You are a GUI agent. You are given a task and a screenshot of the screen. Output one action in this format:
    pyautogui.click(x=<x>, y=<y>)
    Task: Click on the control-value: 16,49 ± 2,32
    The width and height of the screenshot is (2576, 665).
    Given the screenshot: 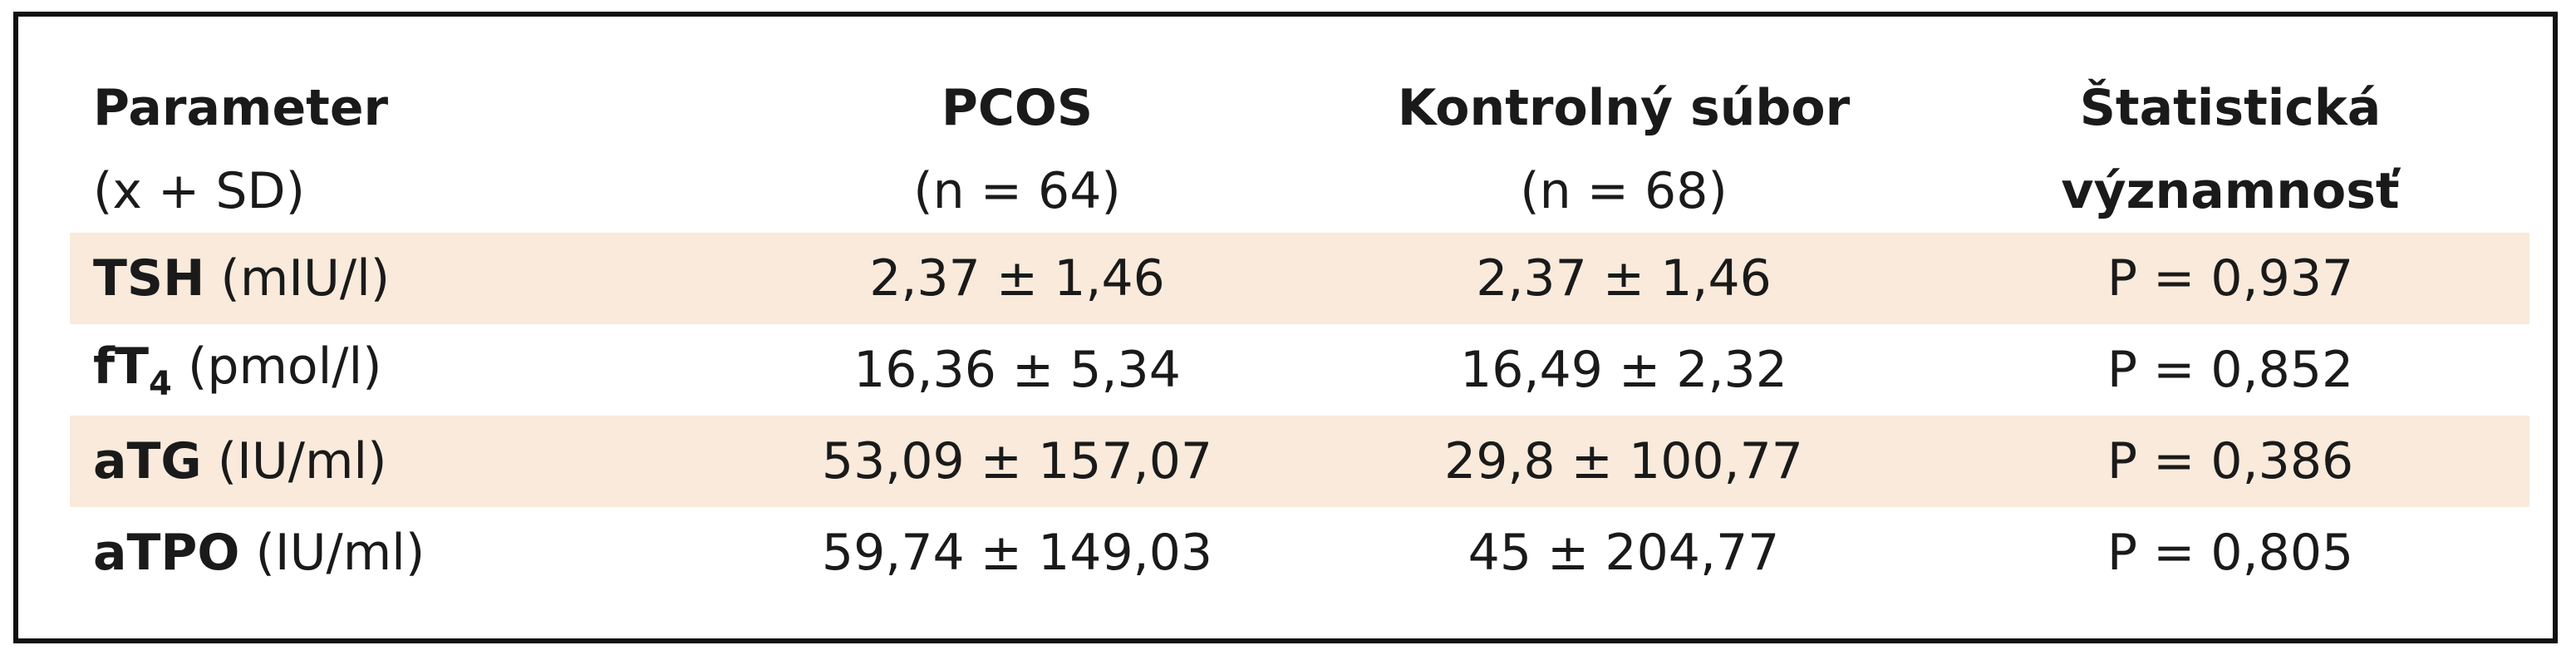 What is the action you would take?
    pyautogui.click(x=1624, y=370)
    